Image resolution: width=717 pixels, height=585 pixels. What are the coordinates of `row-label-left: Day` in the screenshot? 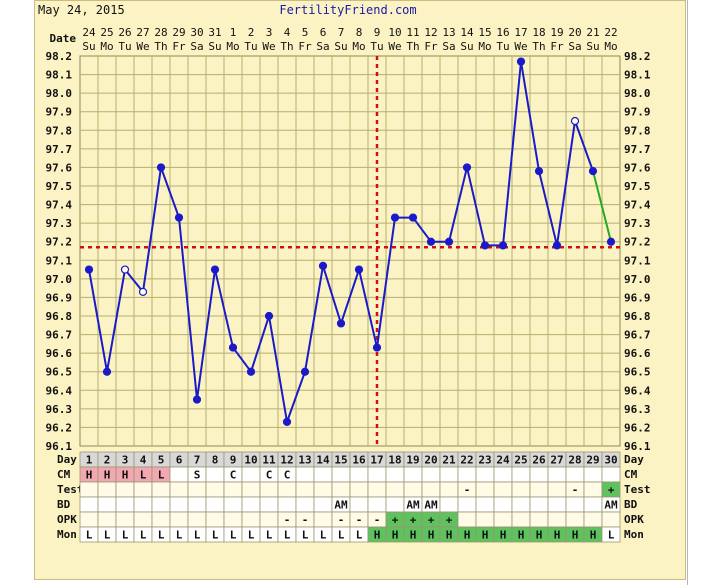 It's located at (67, 459).